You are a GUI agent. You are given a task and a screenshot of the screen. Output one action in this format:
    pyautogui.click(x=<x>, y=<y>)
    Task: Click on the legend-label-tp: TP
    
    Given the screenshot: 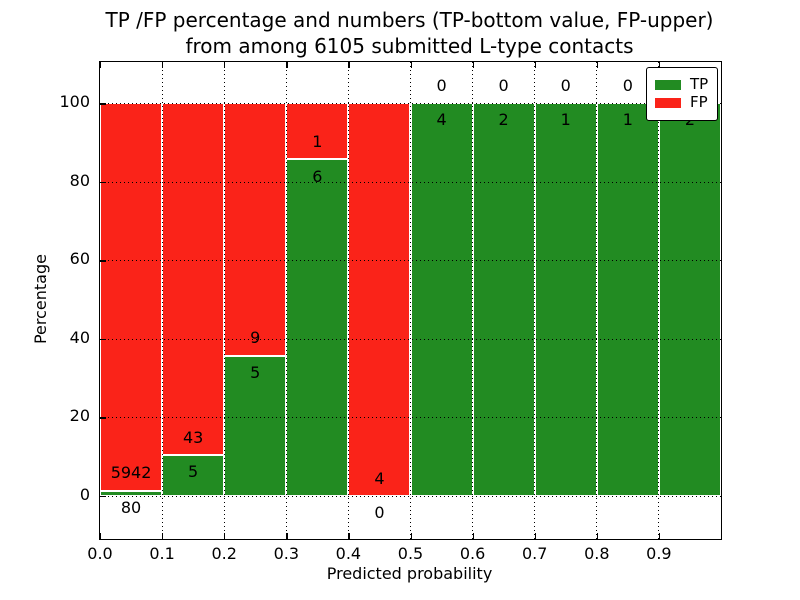 What is the action you would take?
    pyautogui.click(x=699, y=84)
    